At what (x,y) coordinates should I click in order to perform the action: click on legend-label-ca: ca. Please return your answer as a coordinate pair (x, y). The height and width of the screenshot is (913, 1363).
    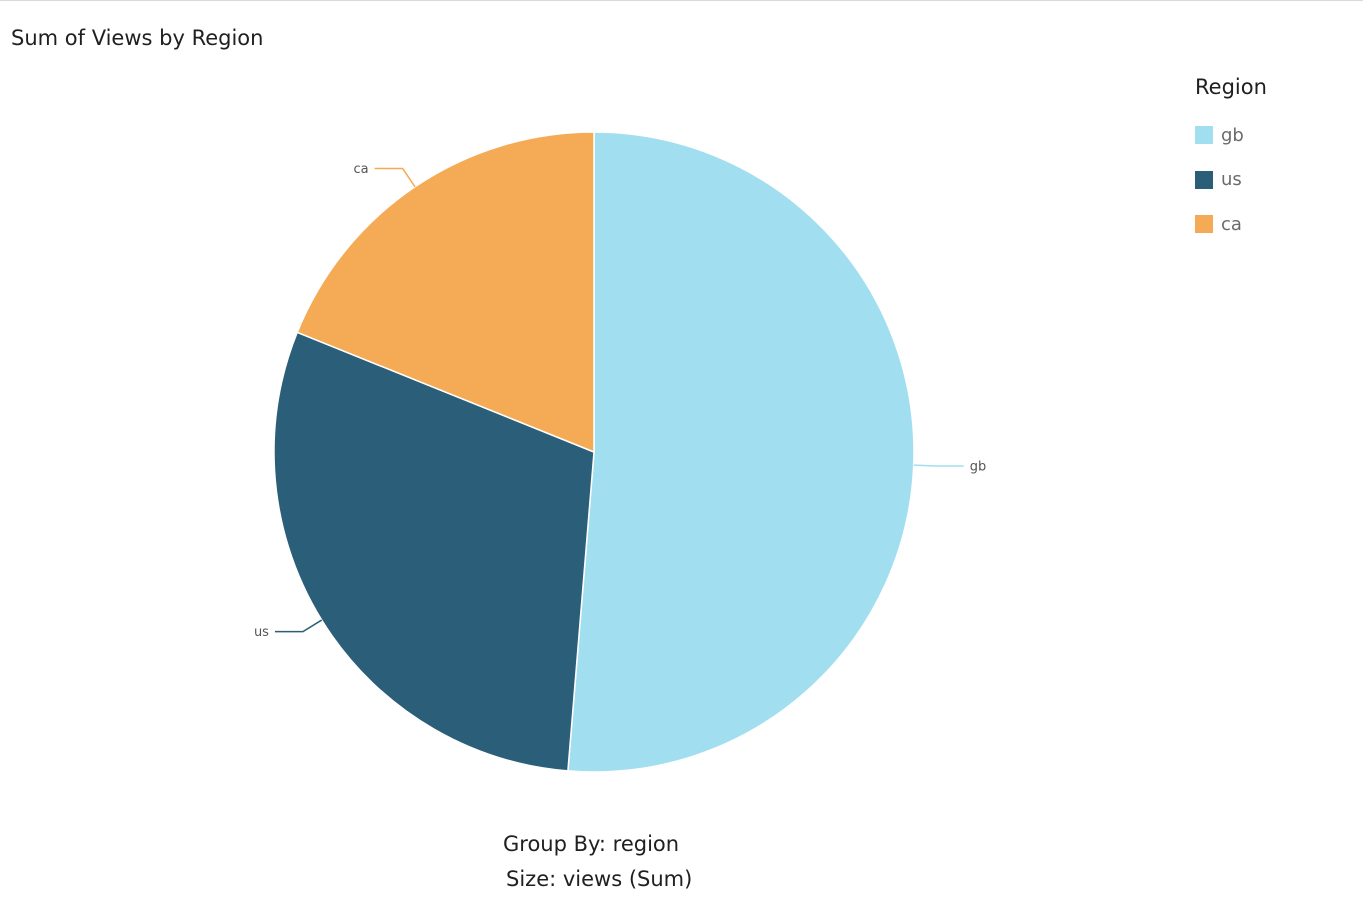
    Looking at the image, I should click on (1231, 224).